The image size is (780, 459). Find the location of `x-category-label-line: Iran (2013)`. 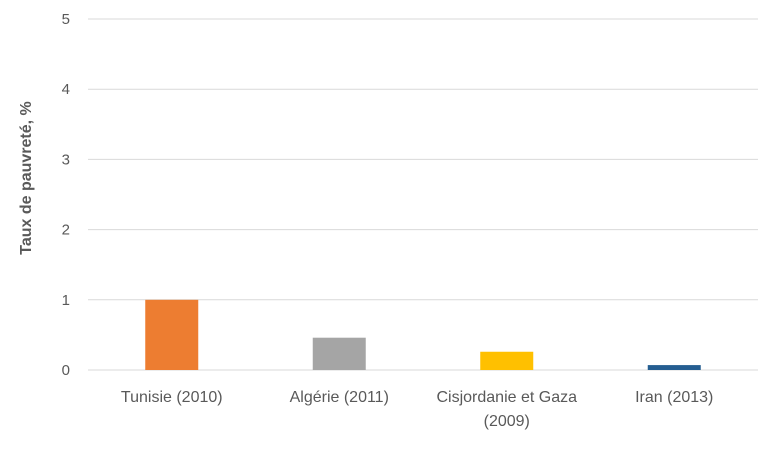

x-category-label-line: Iran (2013) is located at coordinates (674, 397).